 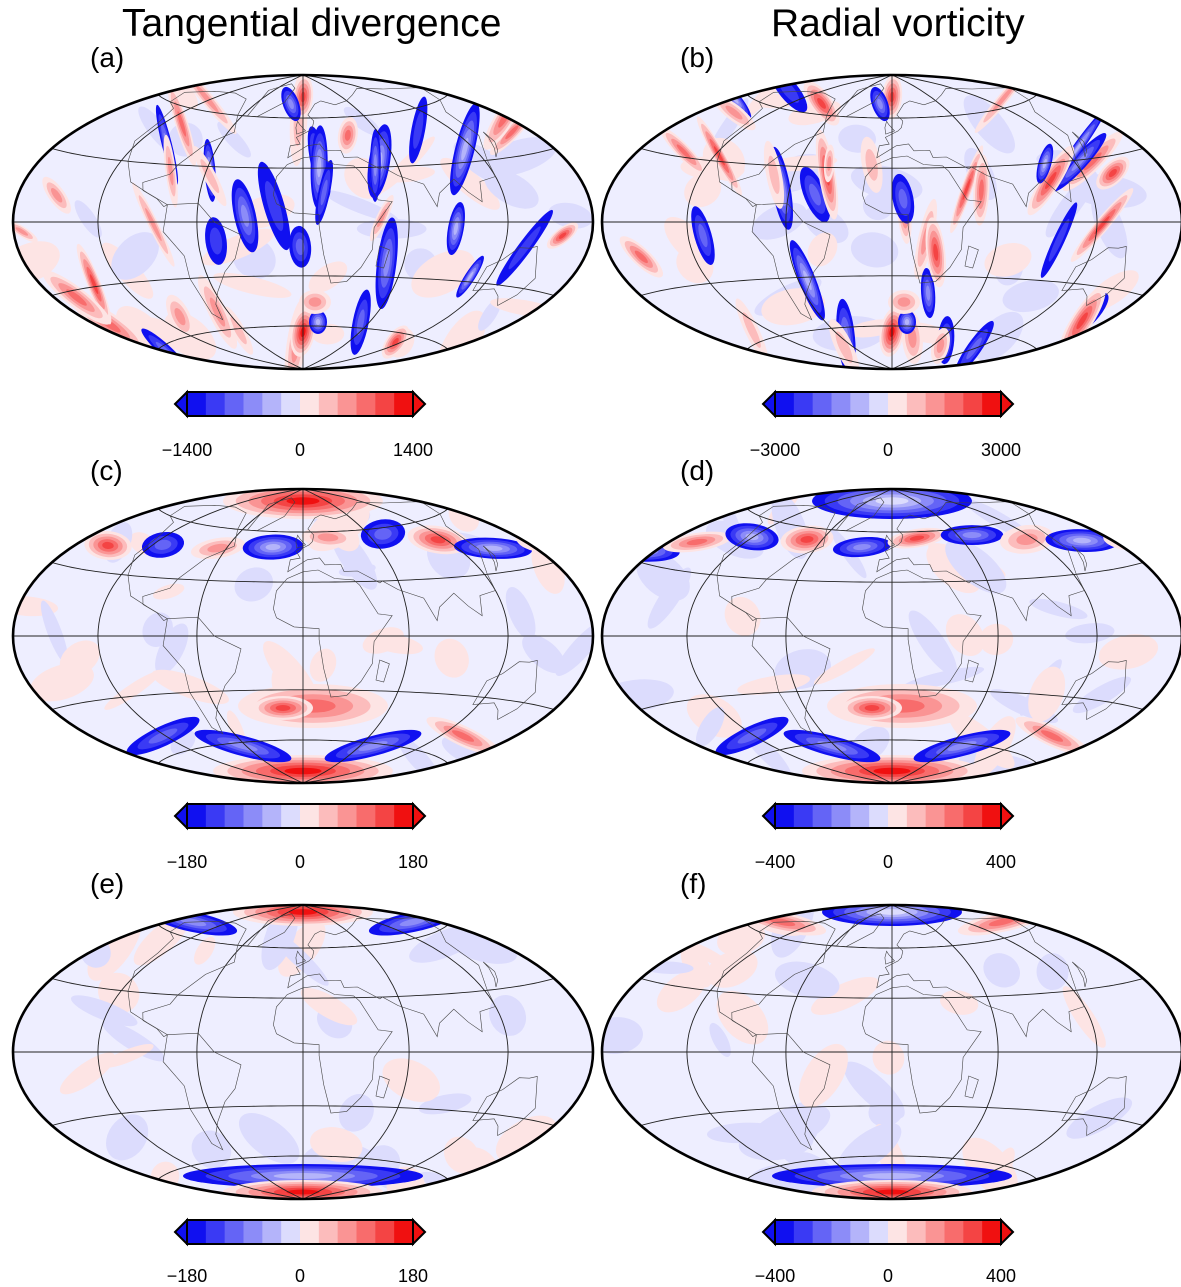 I want to click on colorbar-f-mid-label: 0, so click(x=888, y=1276).